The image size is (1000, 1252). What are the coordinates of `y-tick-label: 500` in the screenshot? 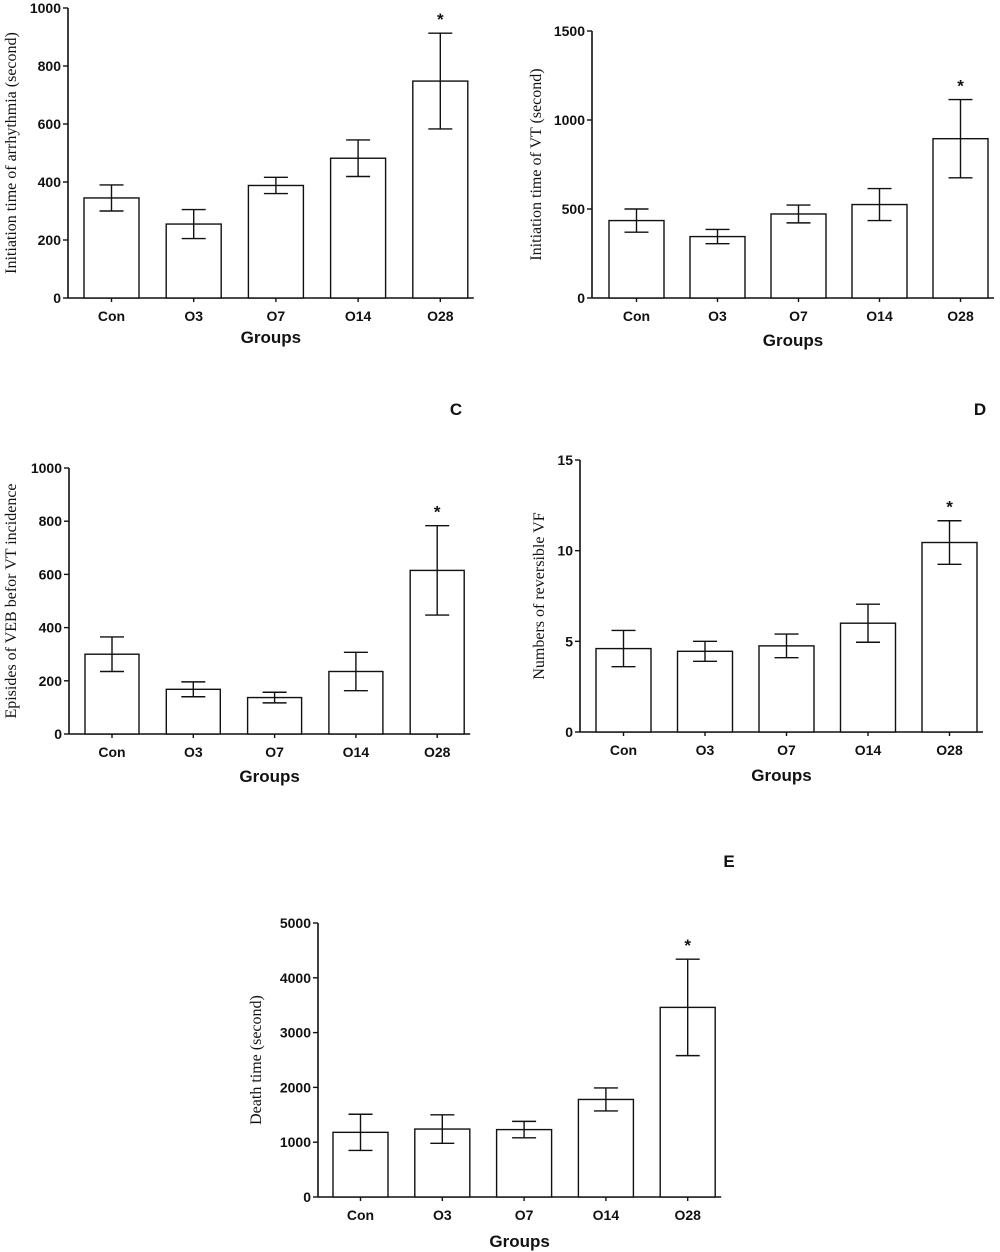 It's located at (574, 209).